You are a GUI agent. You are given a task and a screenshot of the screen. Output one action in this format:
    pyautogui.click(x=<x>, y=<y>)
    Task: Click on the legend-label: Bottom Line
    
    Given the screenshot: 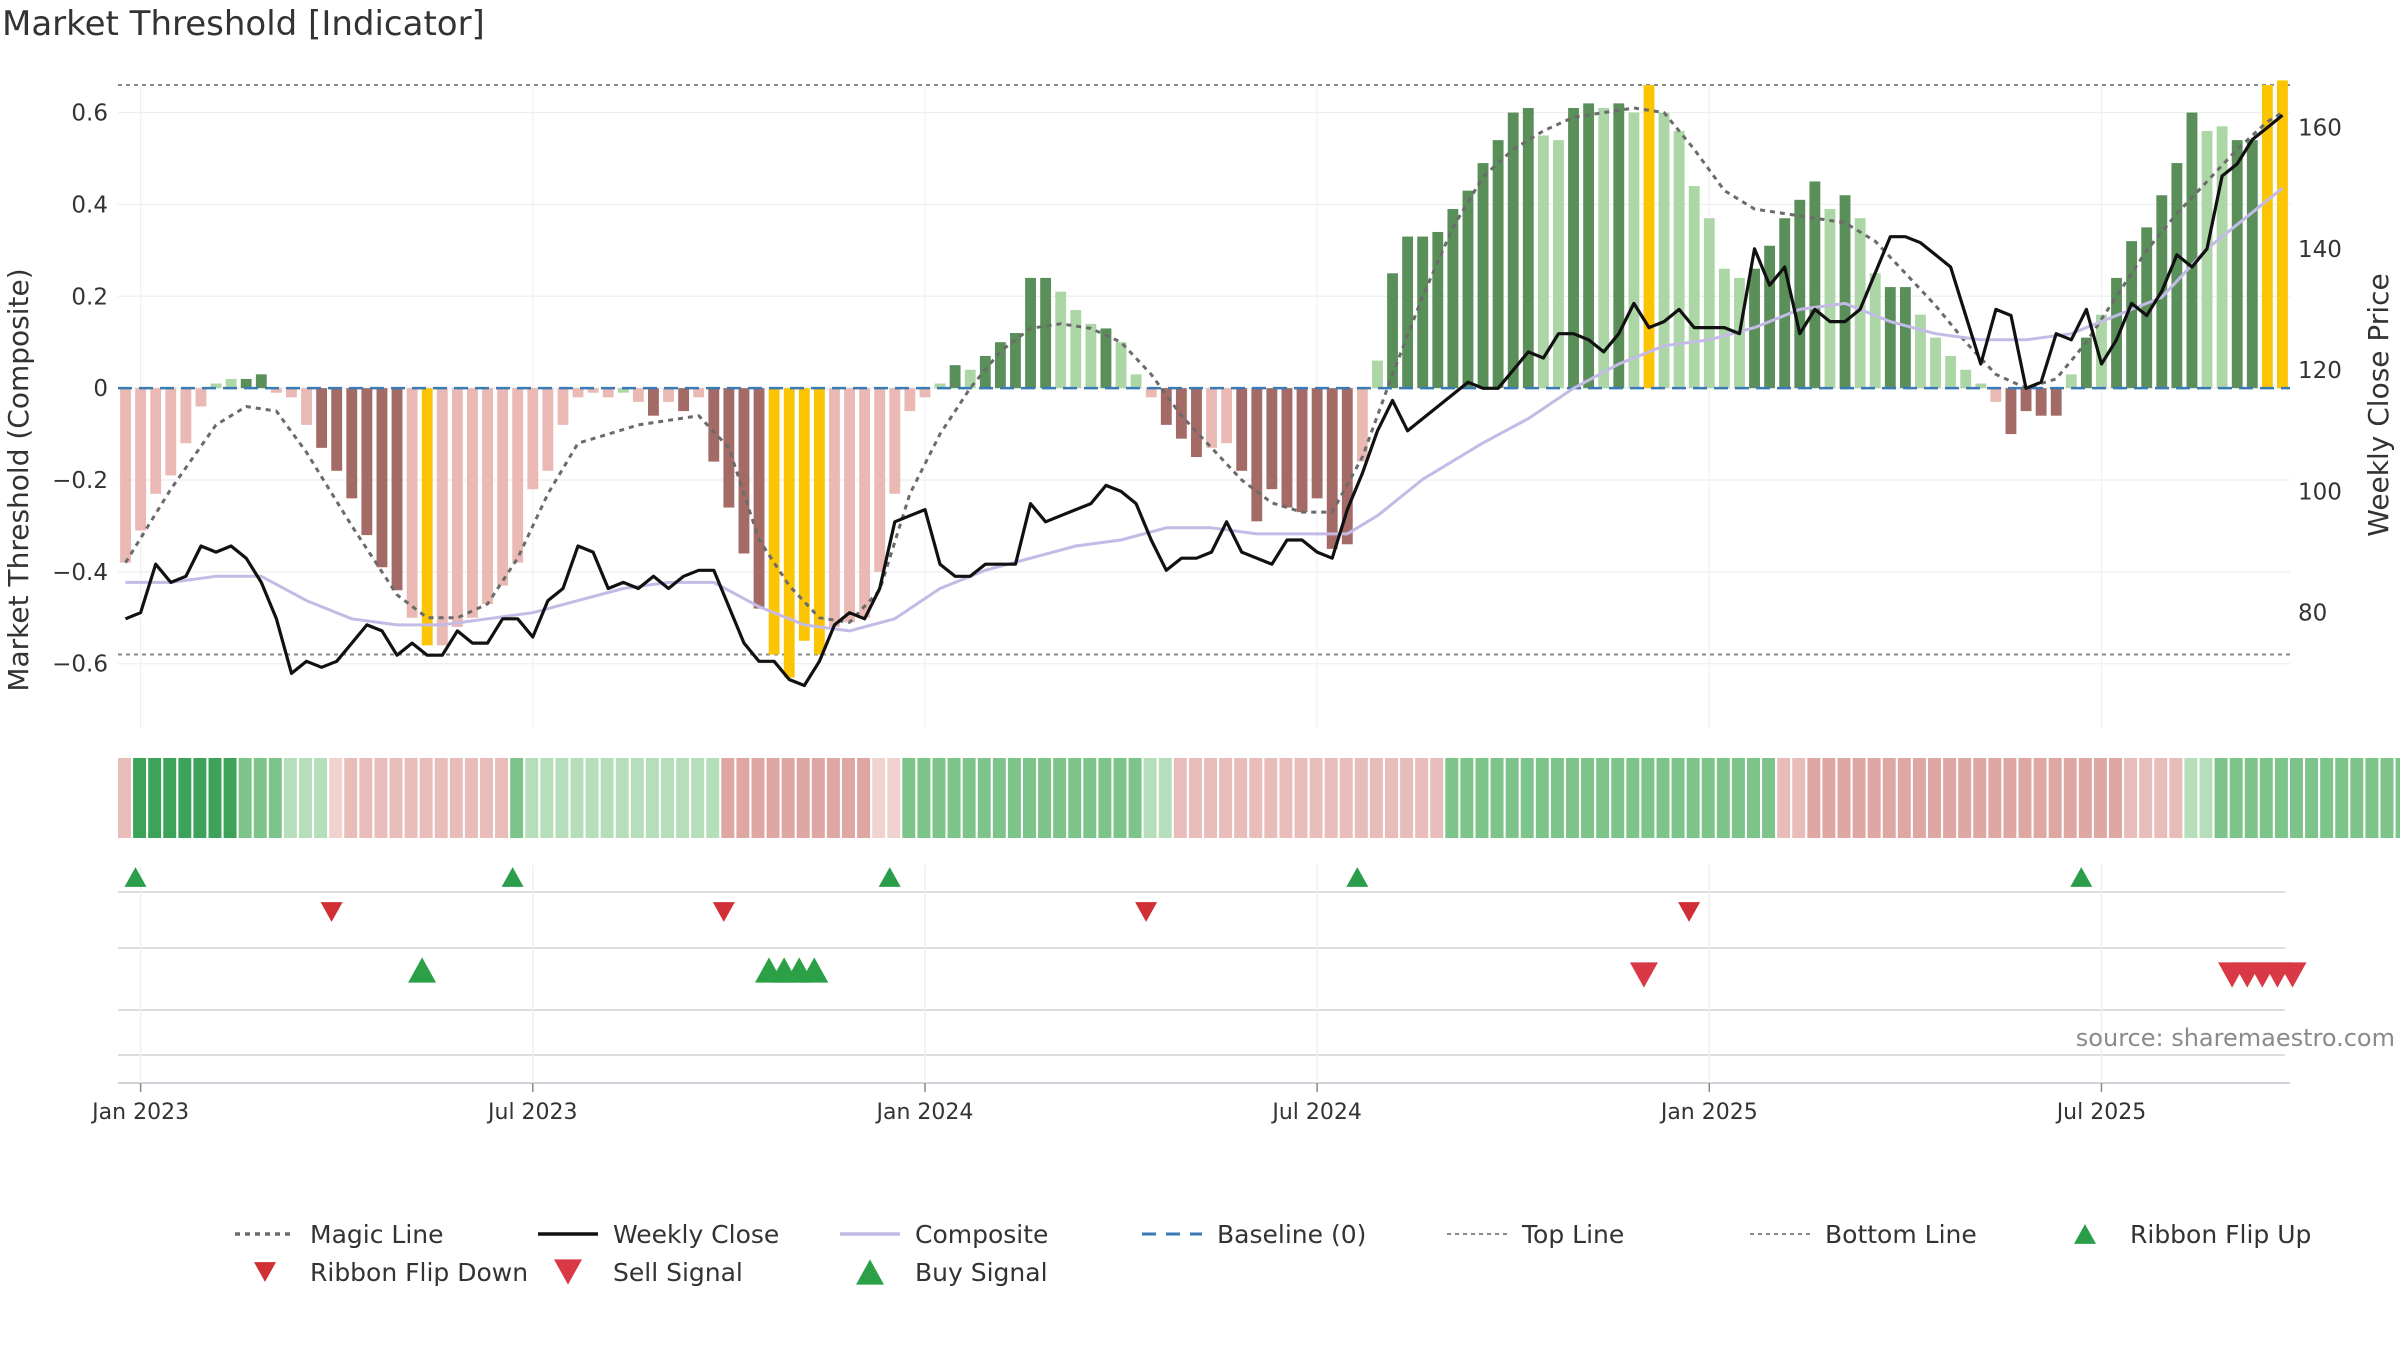 What is the action you would take?
    pyautogui.click(x=1901, y=1234)
    